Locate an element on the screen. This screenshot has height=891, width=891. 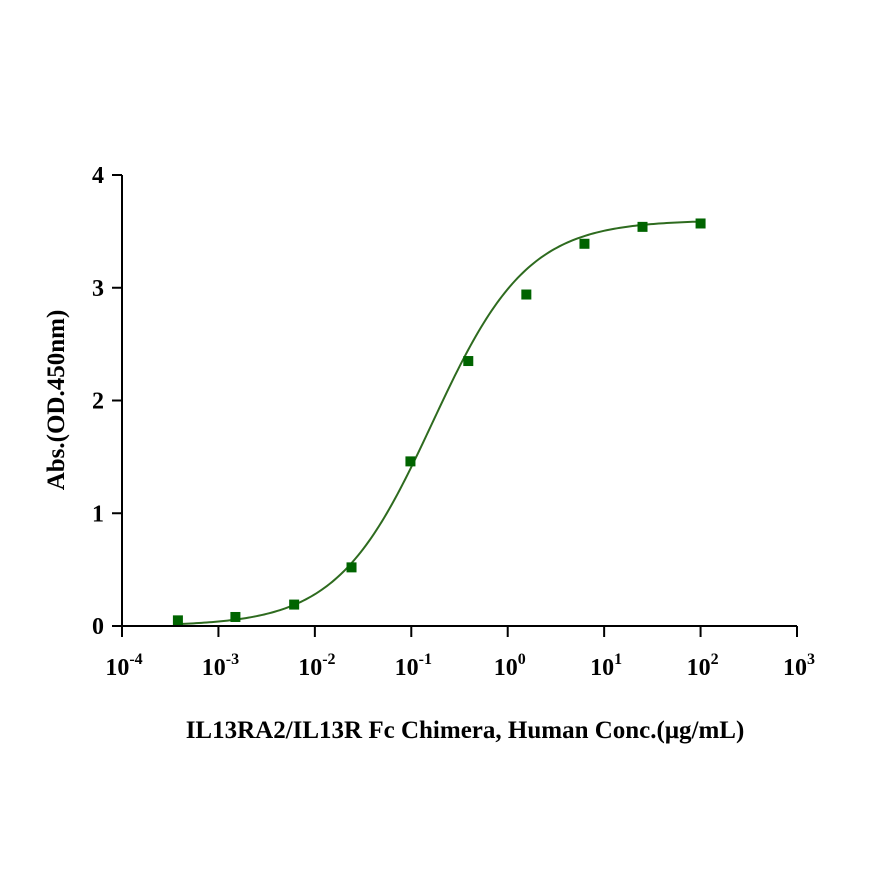
x-axis: 10⁻⁴ 10⁻³ 10⁻² 10⁻¹ 10⁰ 10¹ 10² 10³ is located at coordinates (460, 653).